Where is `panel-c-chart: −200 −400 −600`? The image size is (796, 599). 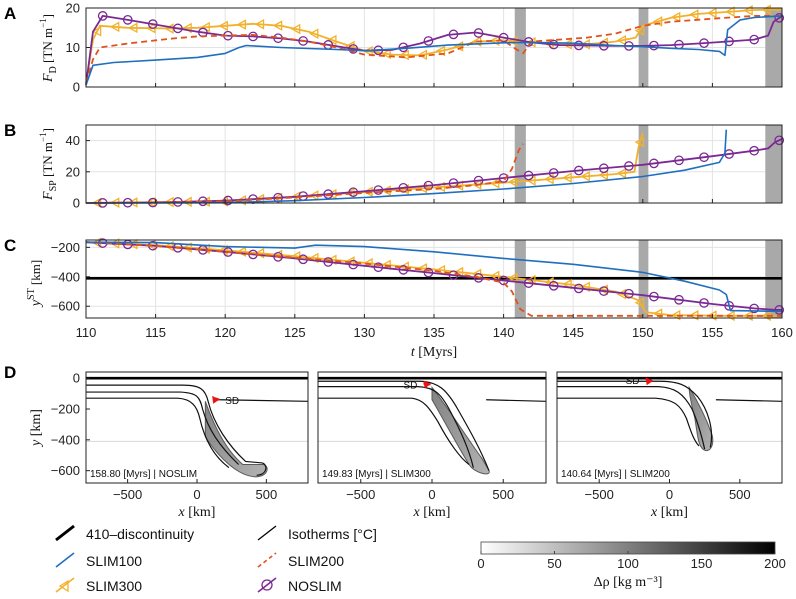
panel-c-chart: −200 −400 −600 is located at coordinates (418, 279).